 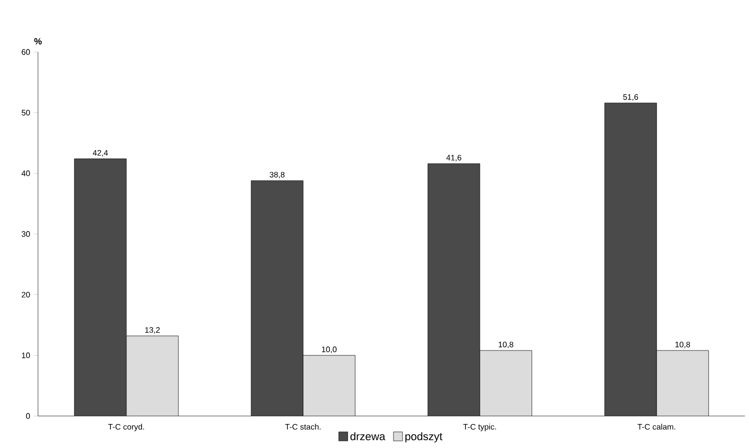 What do you see at coordinates (38, 41) in the screenshot?
I see `y-axis-title: %` at bounding box center [38, 41].